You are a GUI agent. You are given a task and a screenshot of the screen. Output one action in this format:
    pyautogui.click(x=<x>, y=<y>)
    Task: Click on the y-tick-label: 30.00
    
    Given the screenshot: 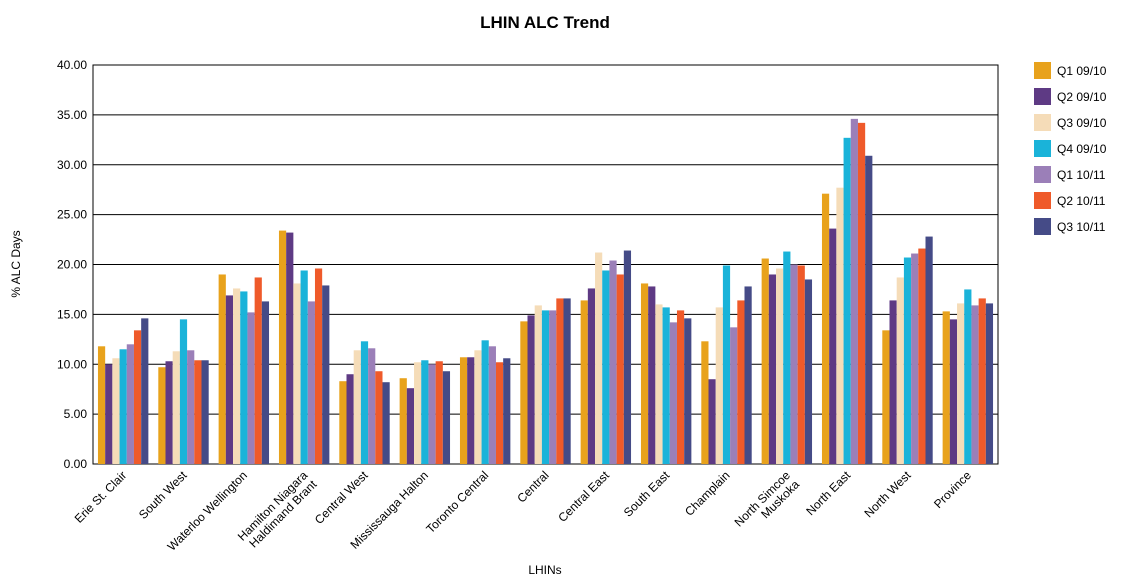 What is the action you would take?
    pyautogui.click(x=72, y=165)
    